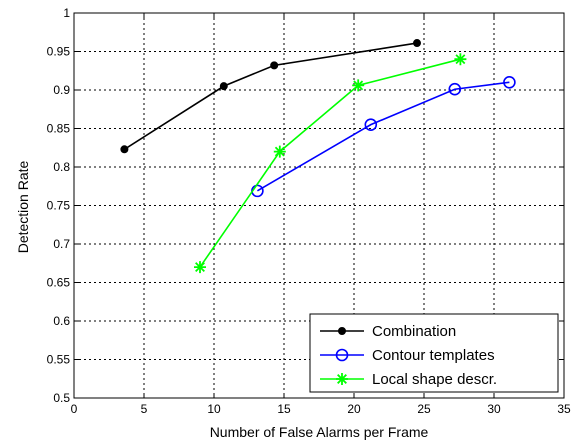 The width and height of the screenshot is (576, 445). Describe the element at coordinates (144, 409) in the screenshot. I see `x-tick-label: 5` at that location.